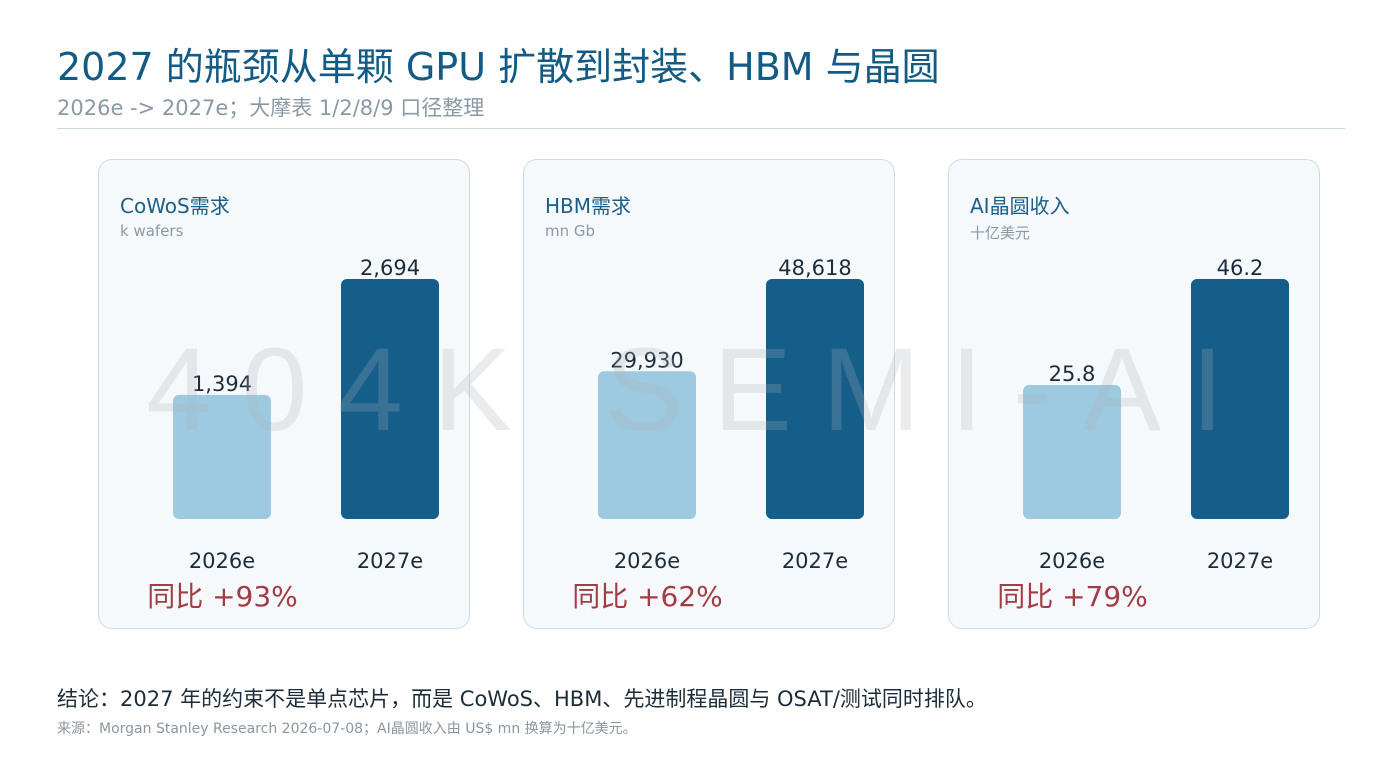 Image resolution: width=1400 pixels, height=765 pixels. What do you see at coordinates (1000, 233) in the screenshot?
I see `chart-unit: 十亿美元` at bounding box center [1000, 233].